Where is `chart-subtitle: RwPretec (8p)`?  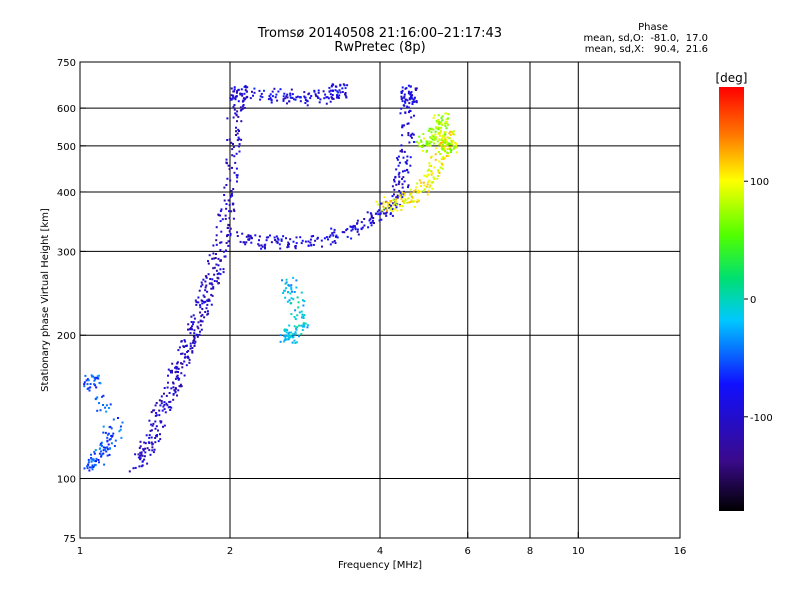 chart-subtitle: RwPretec (8p) is located at coordinates (380, 47).